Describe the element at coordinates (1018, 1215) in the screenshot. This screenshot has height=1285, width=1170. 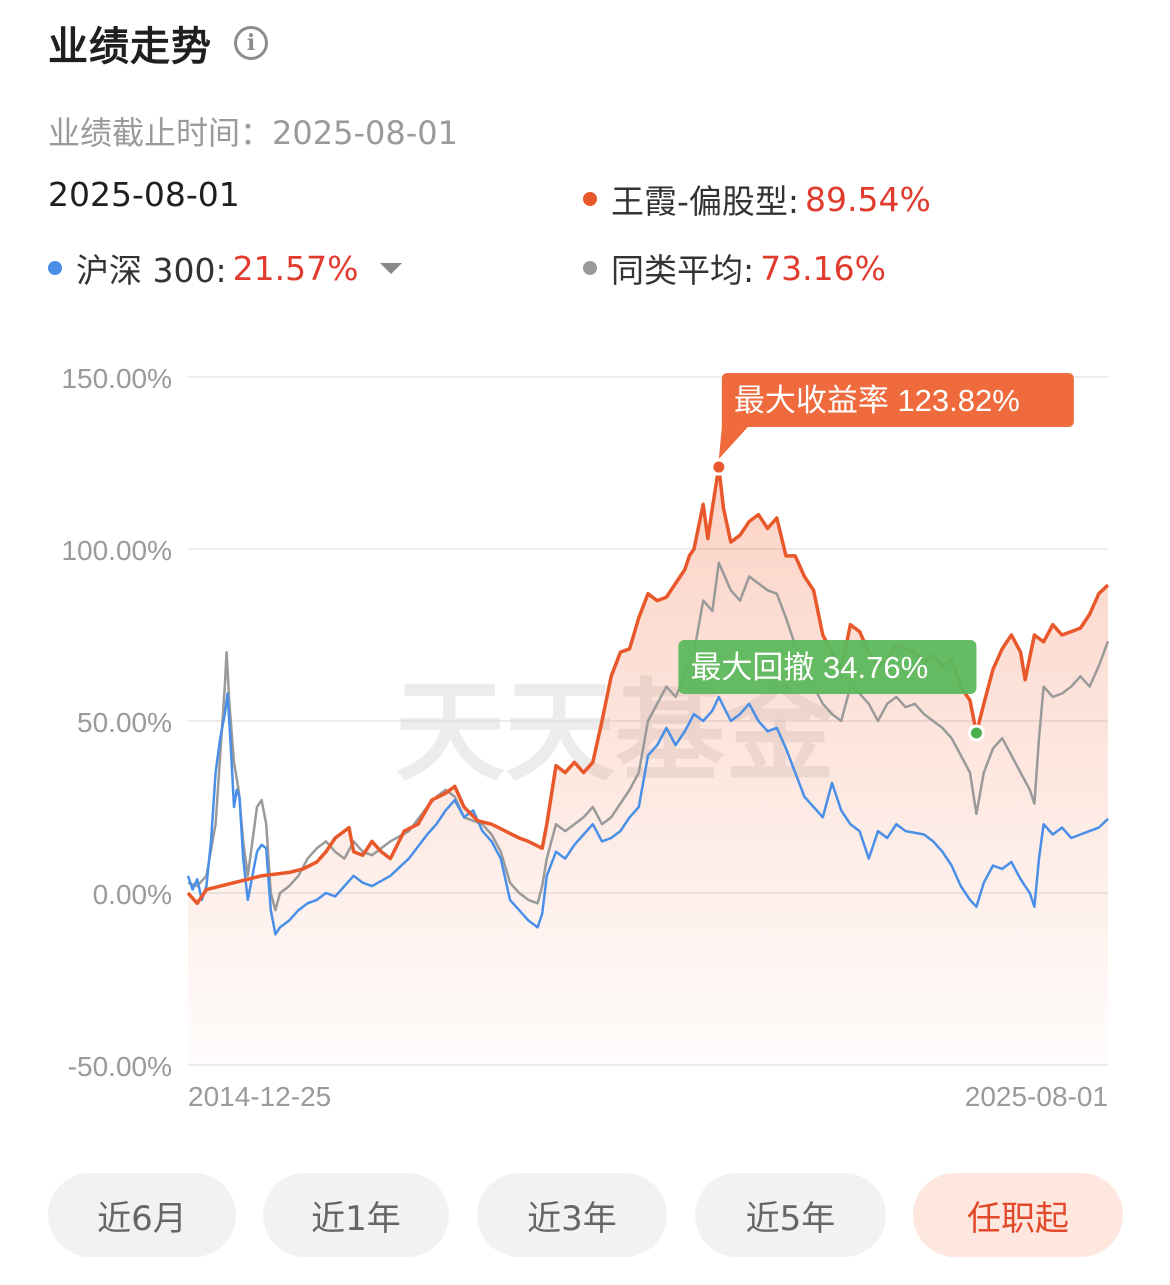
I see `range-since-tenure-button: 任职起` at that location.